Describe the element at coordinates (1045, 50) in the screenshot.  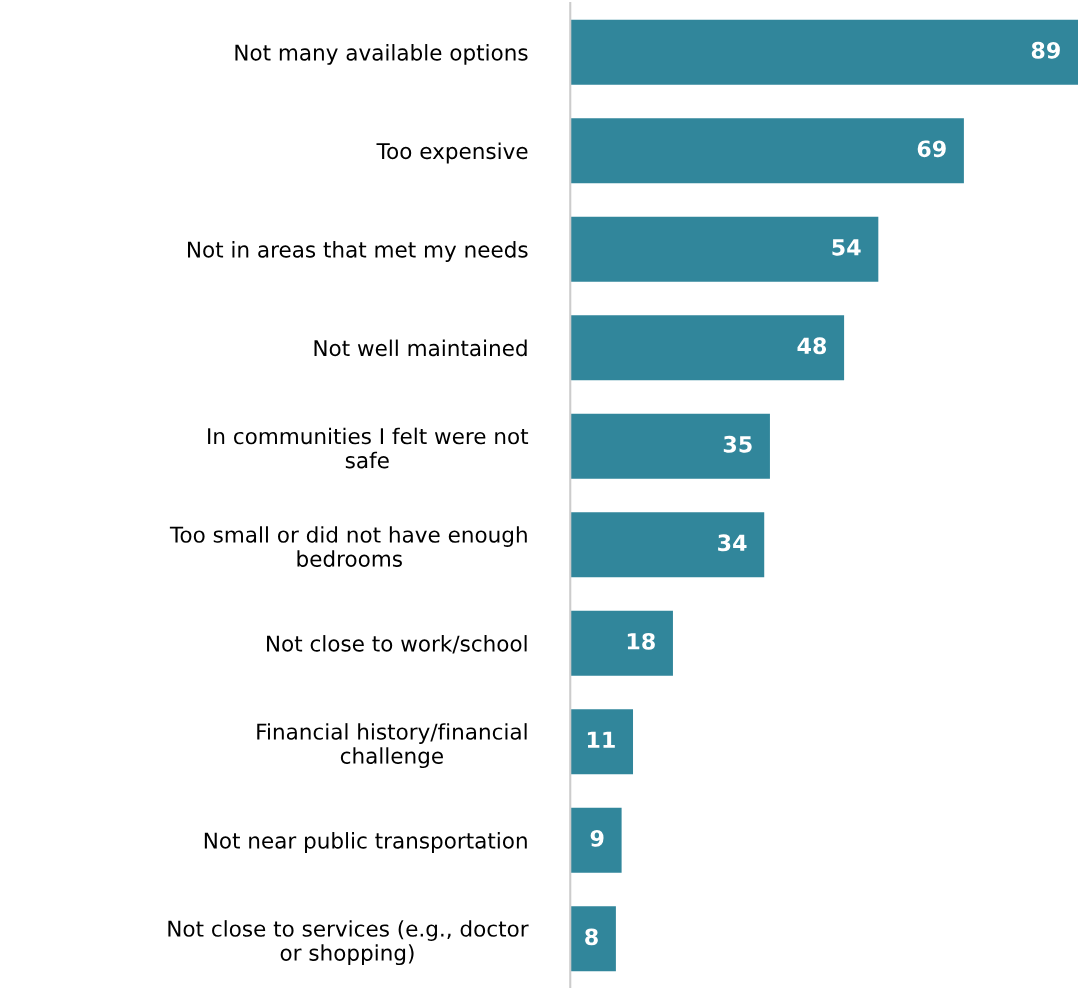
I see `data-label: 89` at that location.